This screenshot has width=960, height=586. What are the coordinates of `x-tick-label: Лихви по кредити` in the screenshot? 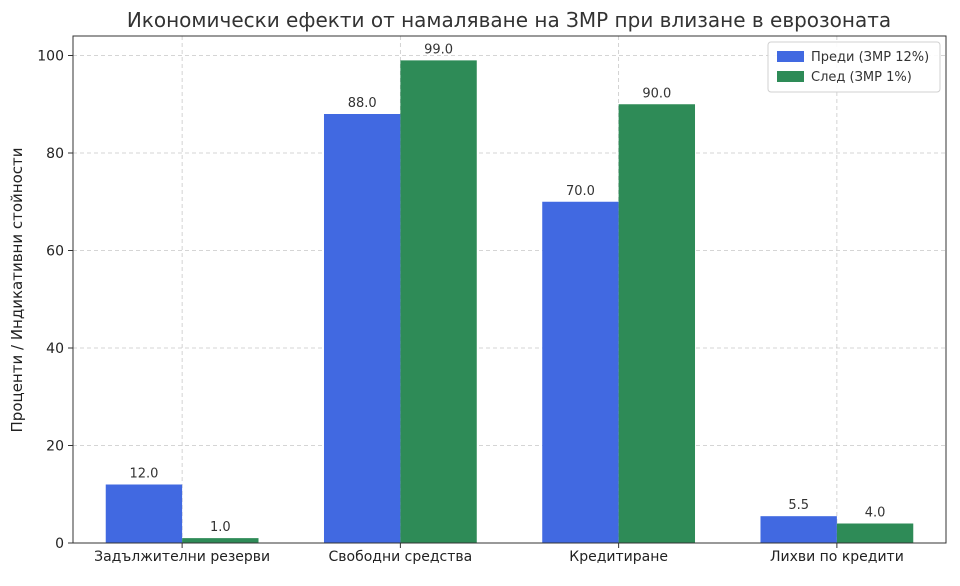 It's located at (837, 557).